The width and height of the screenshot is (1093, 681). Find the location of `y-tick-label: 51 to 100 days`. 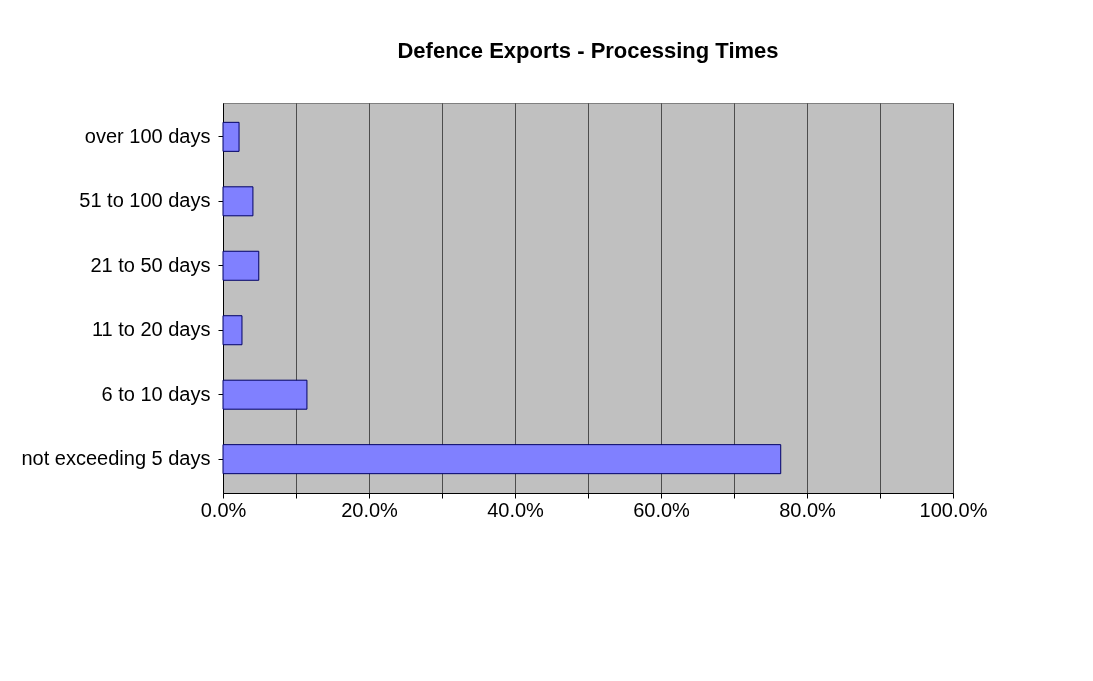

y-tick-label: 51 to 100 days is located at coordinates (145, 200).